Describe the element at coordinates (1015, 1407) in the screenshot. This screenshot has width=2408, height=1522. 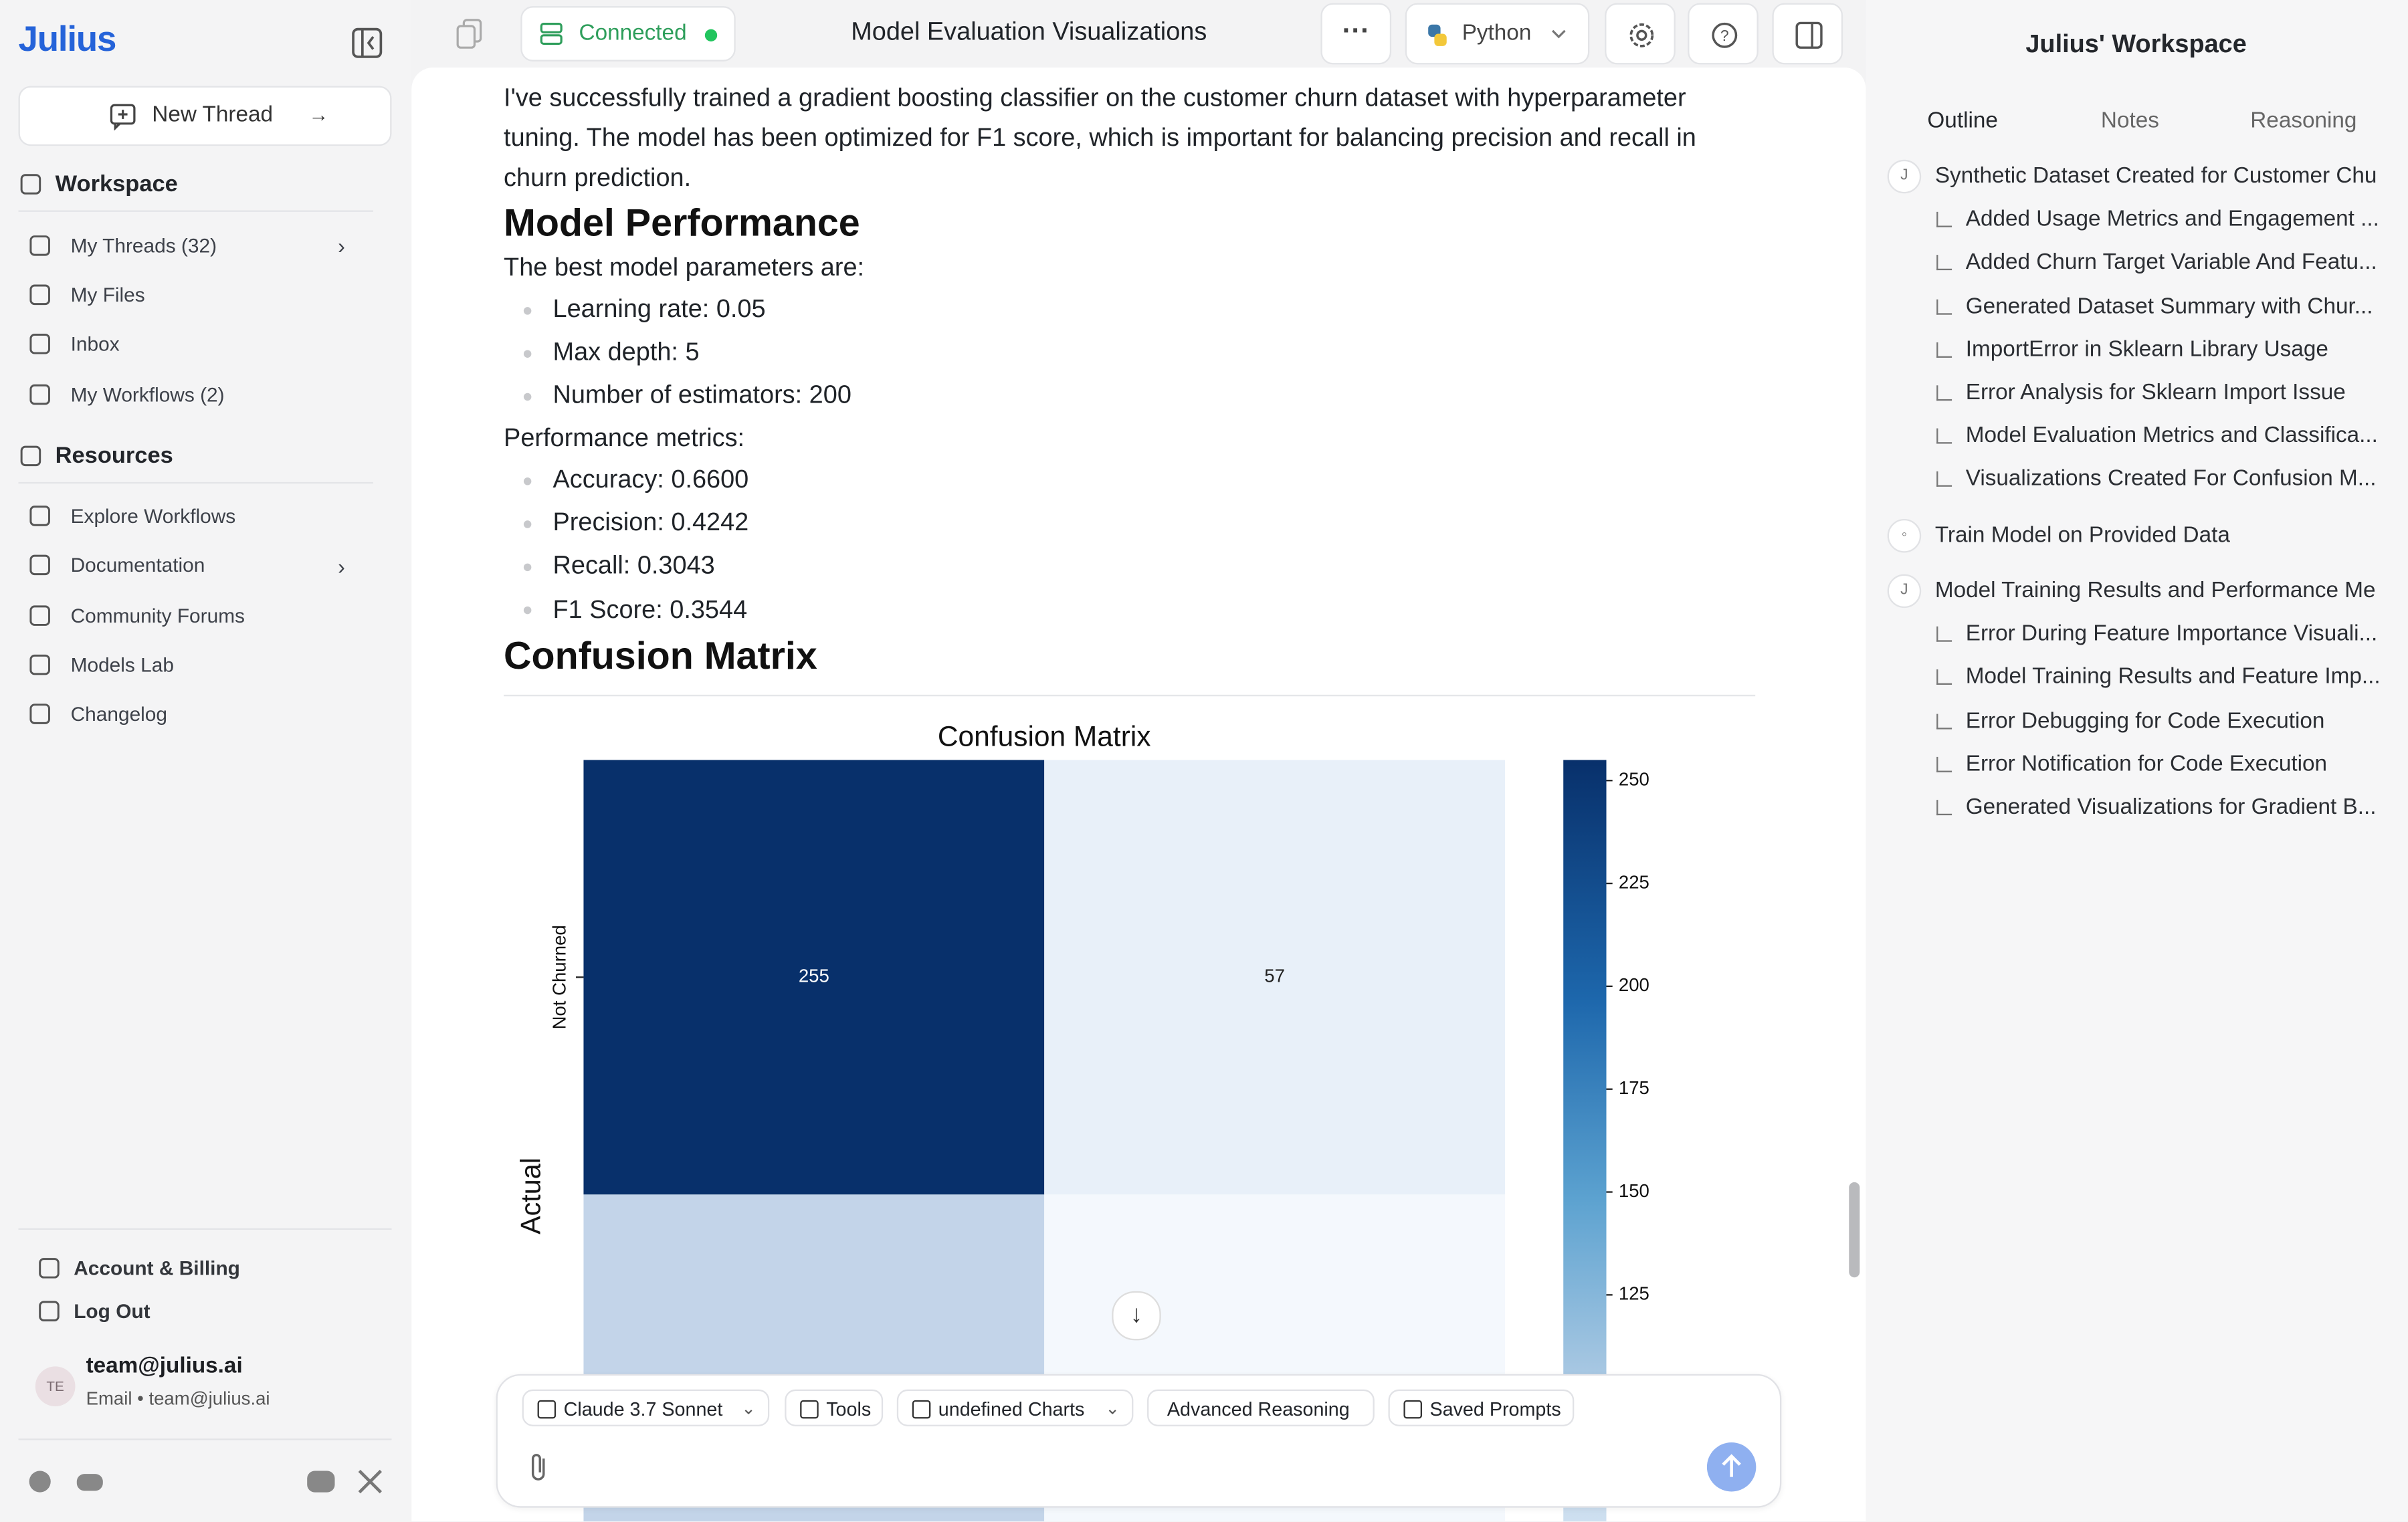
I see `composer-chip: undefined Charts ⌄` at that location.